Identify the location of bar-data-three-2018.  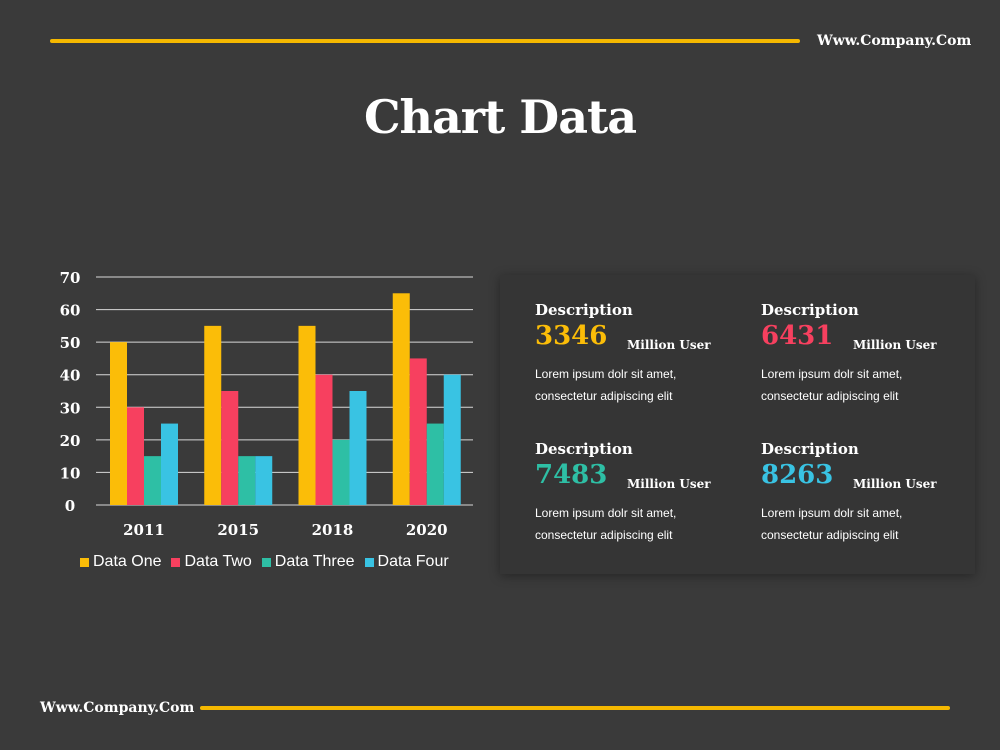
(341, 472).